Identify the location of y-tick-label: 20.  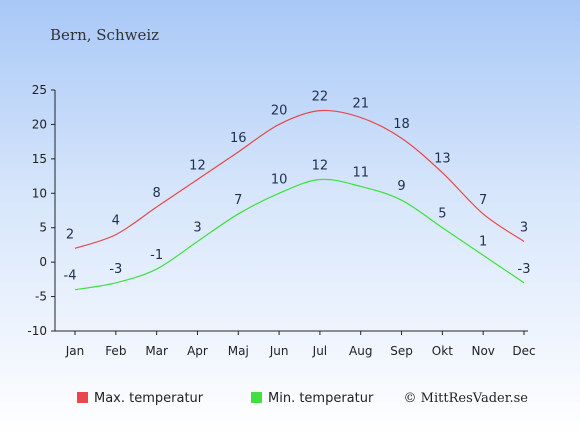
(39, 124).